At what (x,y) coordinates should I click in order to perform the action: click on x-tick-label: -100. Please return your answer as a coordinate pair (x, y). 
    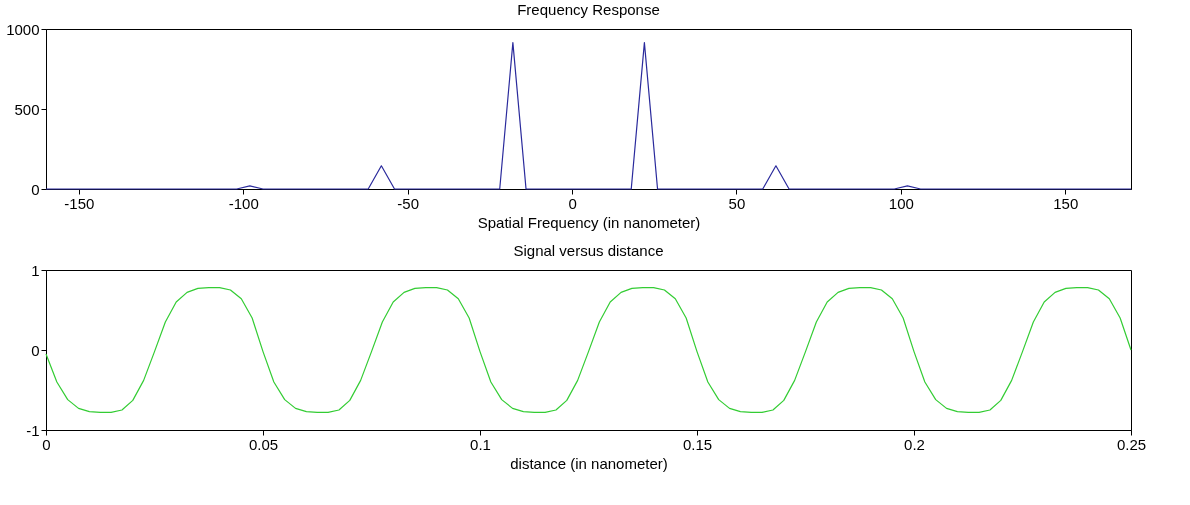
    Looking at the image, I should click on (243, 203).